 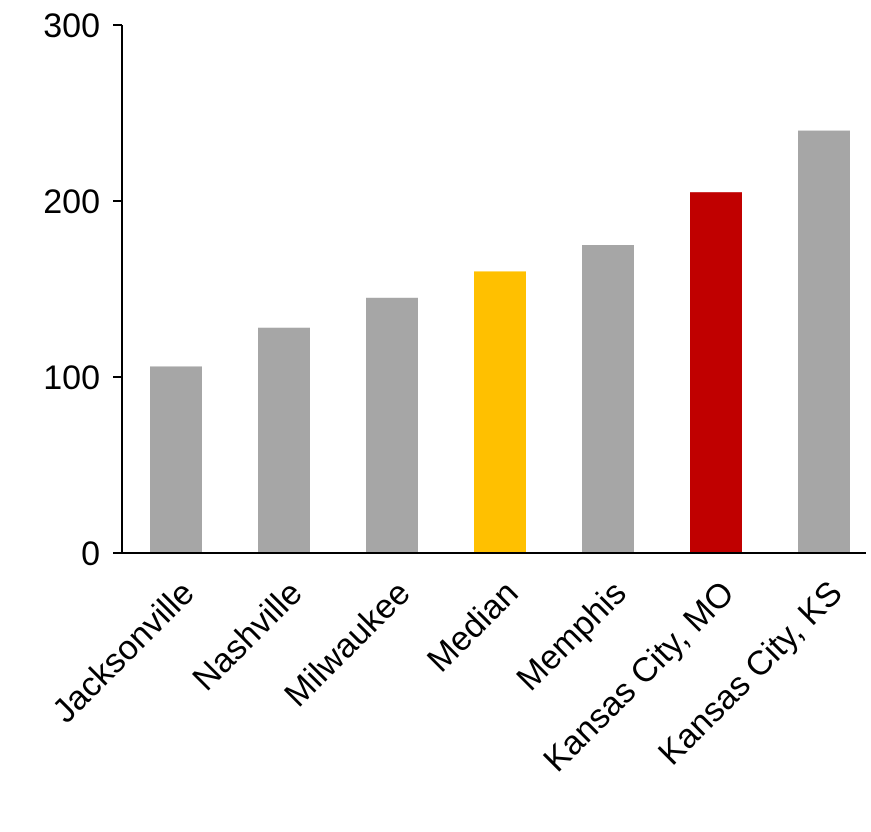 I want to click on y-axis-ticks: 0 100 200 300, so click(x=82, y=290).